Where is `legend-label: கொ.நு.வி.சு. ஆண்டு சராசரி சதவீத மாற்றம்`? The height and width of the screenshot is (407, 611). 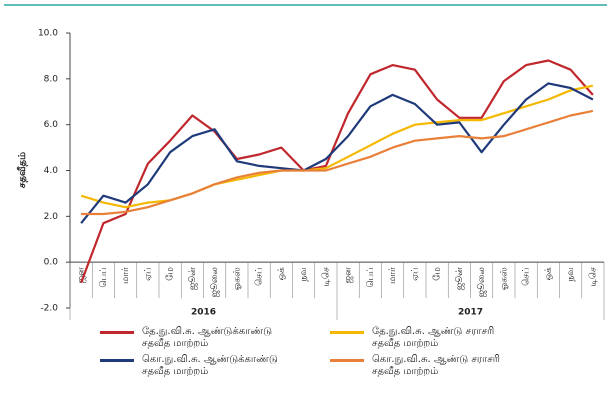 legend-label: கொ.நு.வி.சு. ஆண்டு சராசரி சதவீத மாற்றம் is located at coordinates (436, 365).